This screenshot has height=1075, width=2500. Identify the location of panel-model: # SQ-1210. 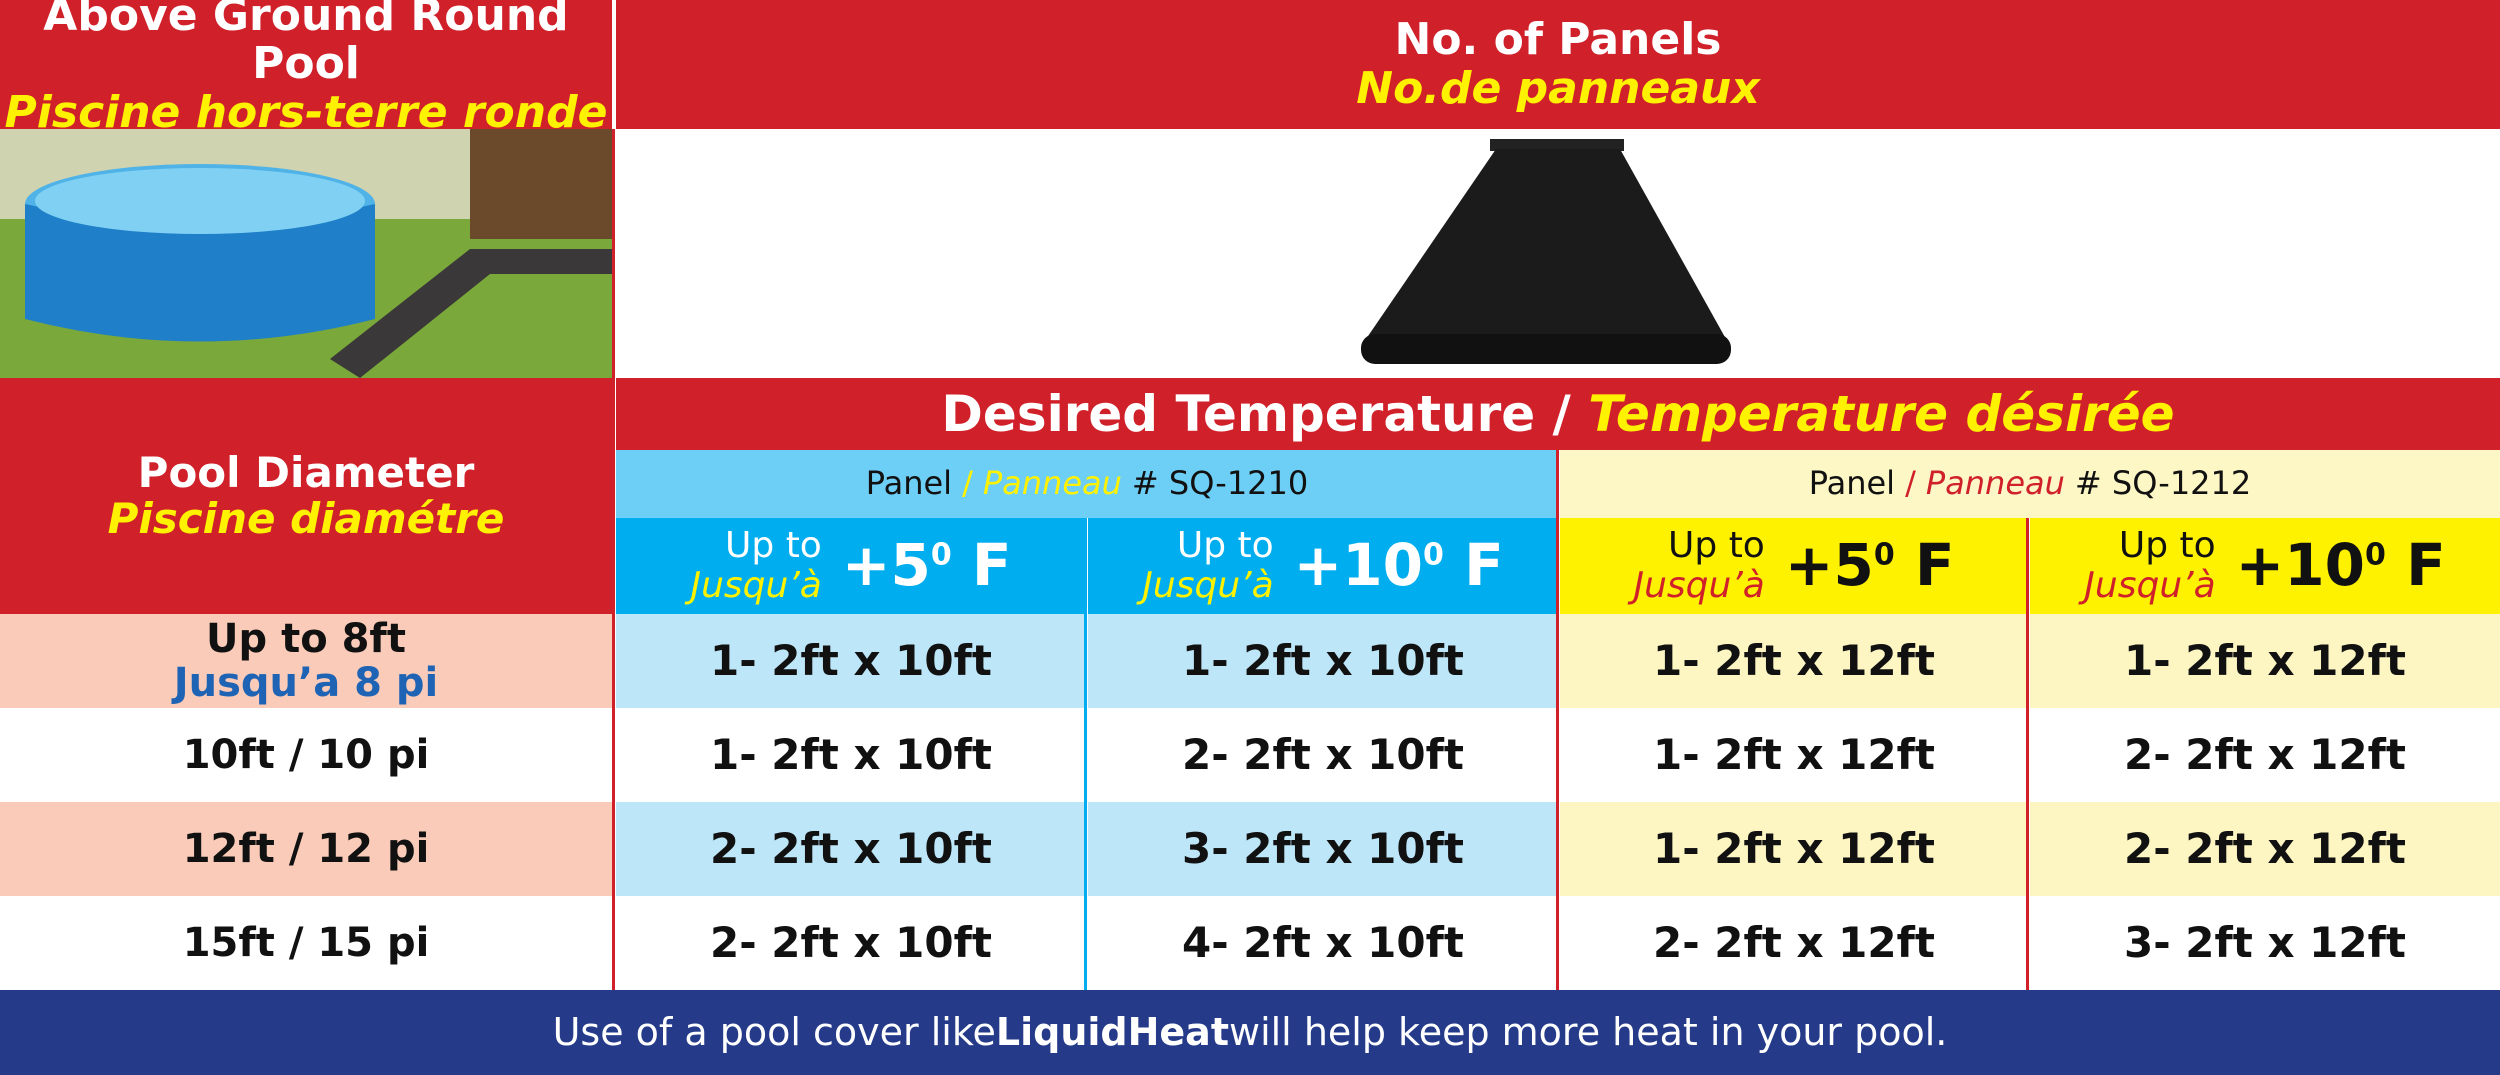
(1220, 483).